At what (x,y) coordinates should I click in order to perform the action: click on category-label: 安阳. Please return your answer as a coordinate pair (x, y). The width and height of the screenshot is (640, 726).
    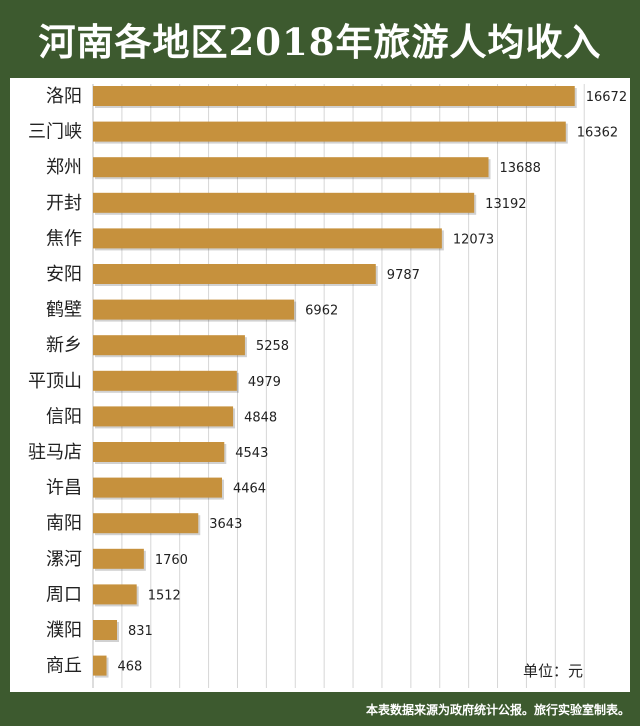
    Looking at the image, I should click on (64, 274).